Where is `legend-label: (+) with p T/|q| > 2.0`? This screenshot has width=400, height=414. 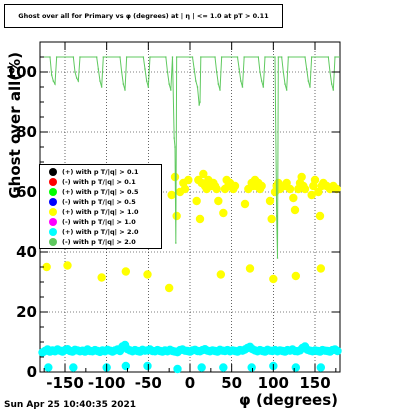 legend-label: (+) with p T/|q| > 2.0 is located at coordinates (100, 232).